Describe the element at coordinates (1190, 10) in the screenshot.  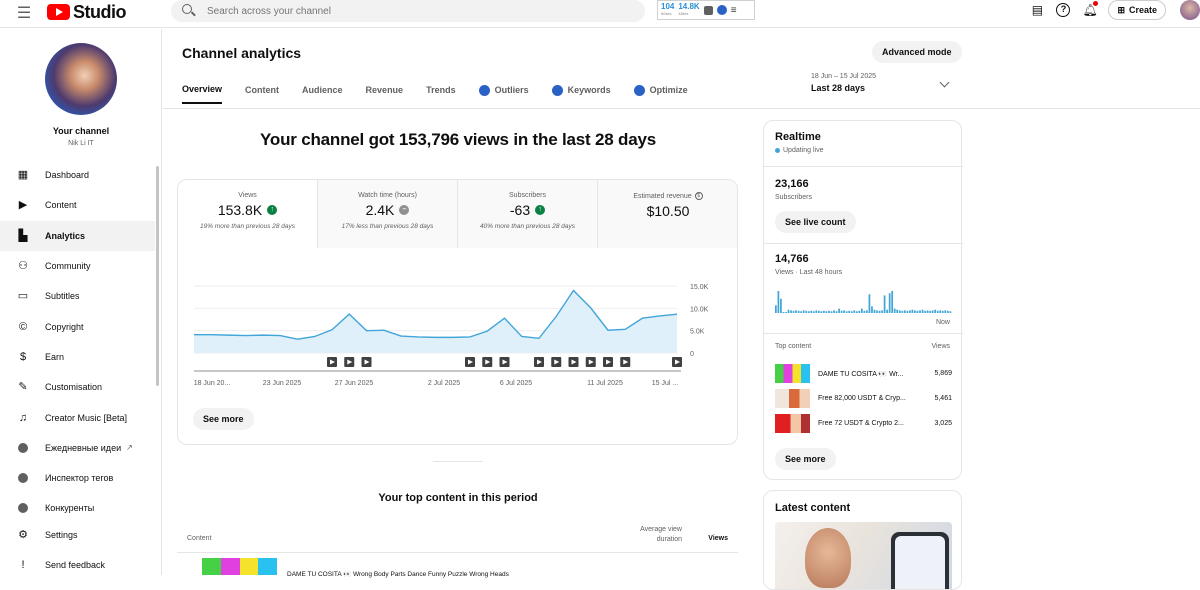
I see `account-avatar` at that location.